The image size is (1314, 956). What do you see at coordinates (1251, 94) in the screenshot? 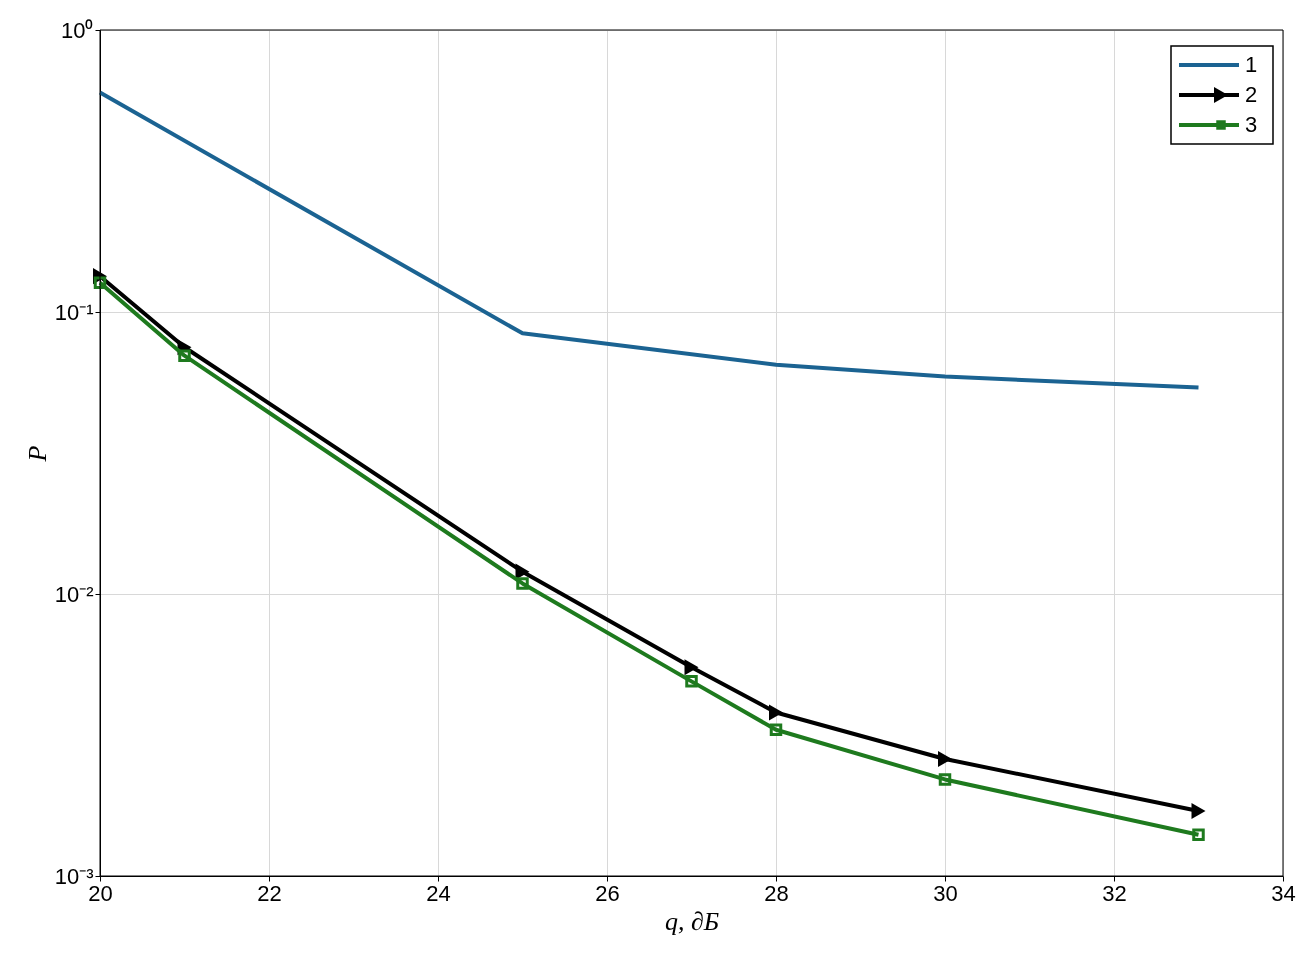
I see `legend-label: 2` at bounding box center [1251, 94].